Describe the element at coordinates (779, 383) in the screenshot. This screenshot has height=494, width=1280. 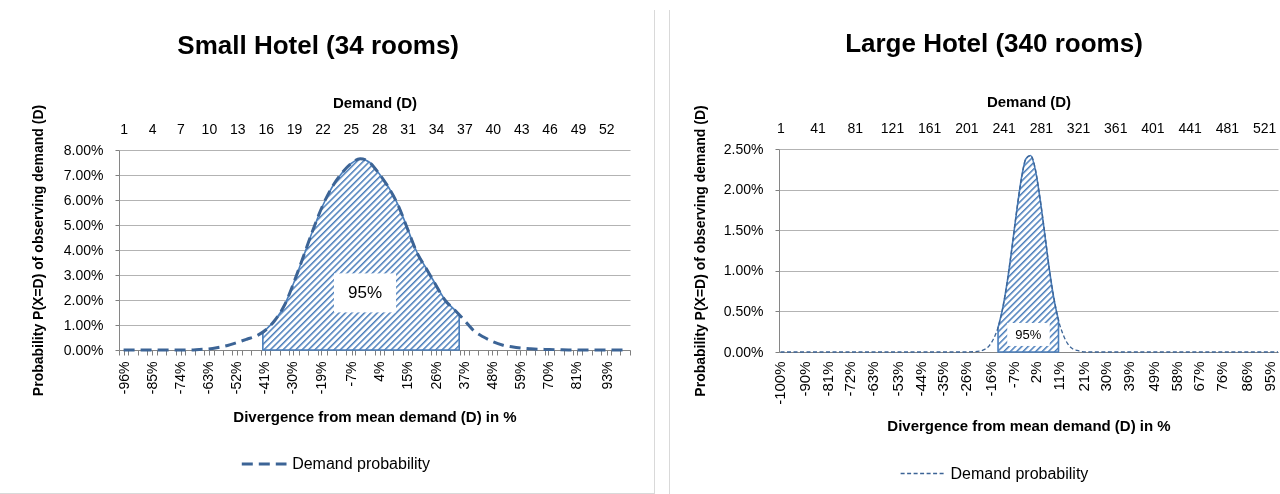
I see `x-tick-label: -100%` at that location.